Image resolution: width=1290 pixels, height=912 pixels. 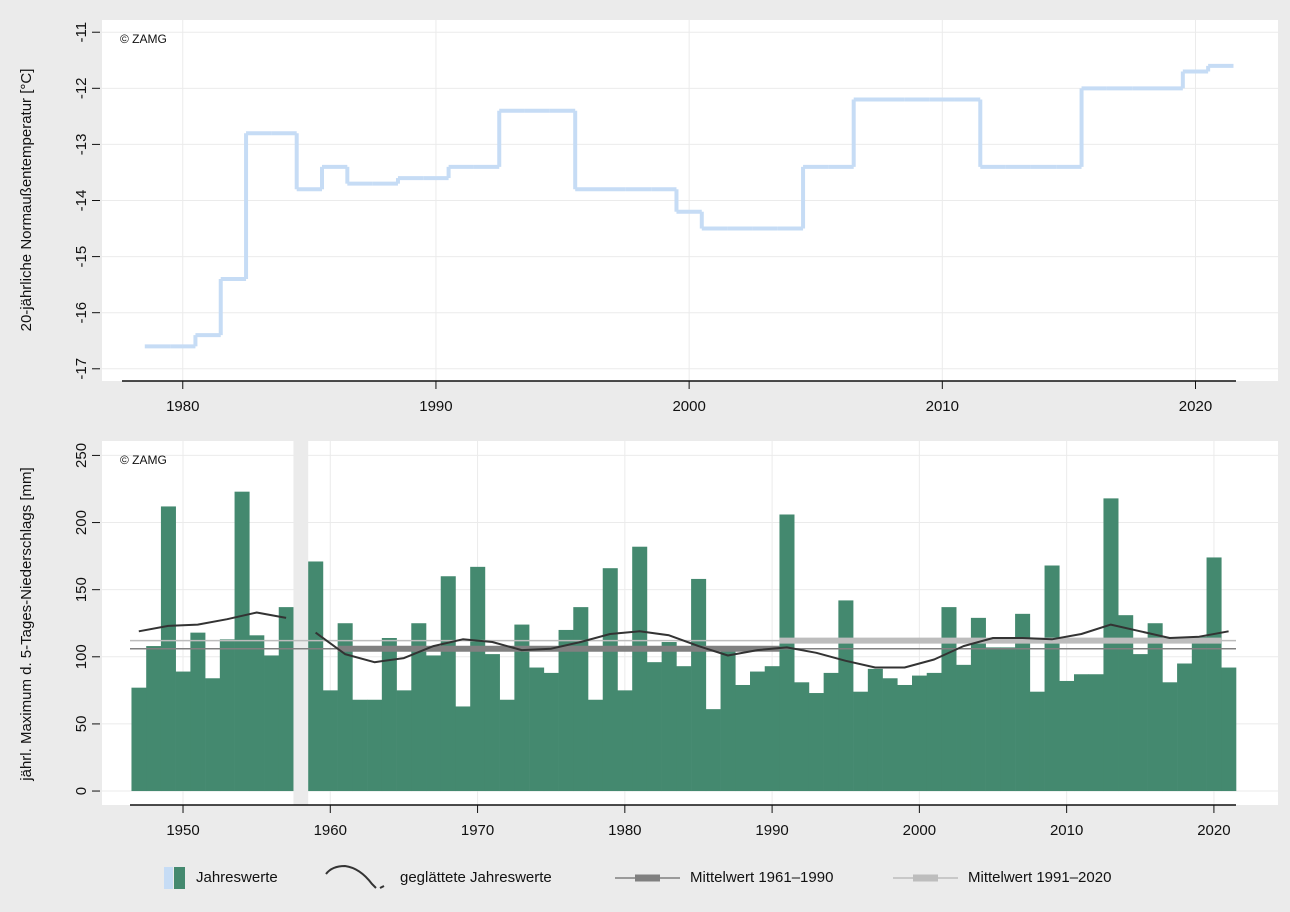 I want to click on legend-label: geglättete Jahreswerte, so click(x=476, y=877).